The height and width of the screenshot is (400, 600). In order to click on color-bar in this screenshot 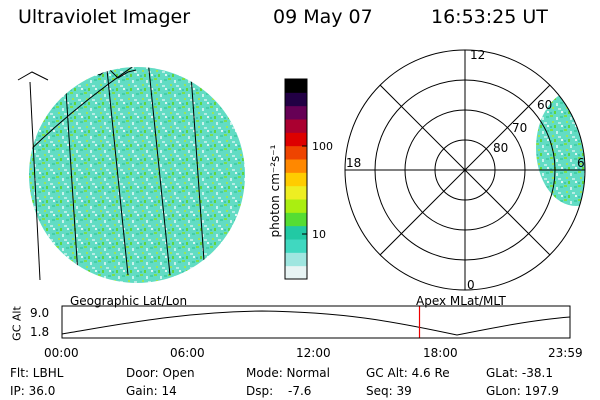, I will do `click(296, 179)`.